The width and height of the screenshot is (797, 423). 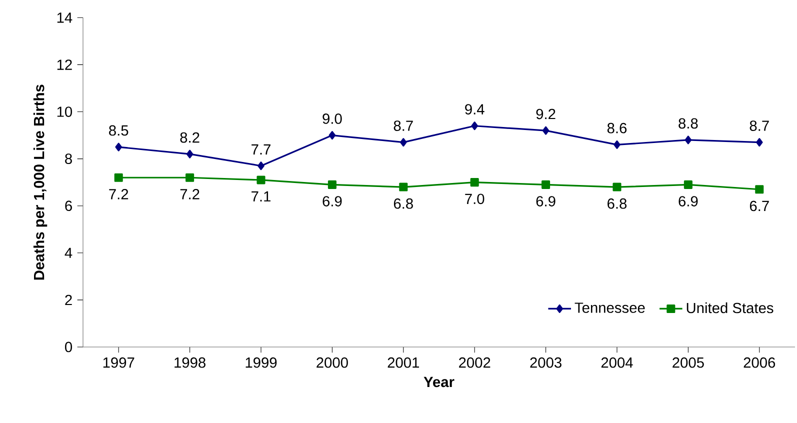 What do you see at coordinates (40, 182) in the screenshot?
I see `y-axis-title: Deaths per 1,000 Live Births` at bounding box center [40, 182].